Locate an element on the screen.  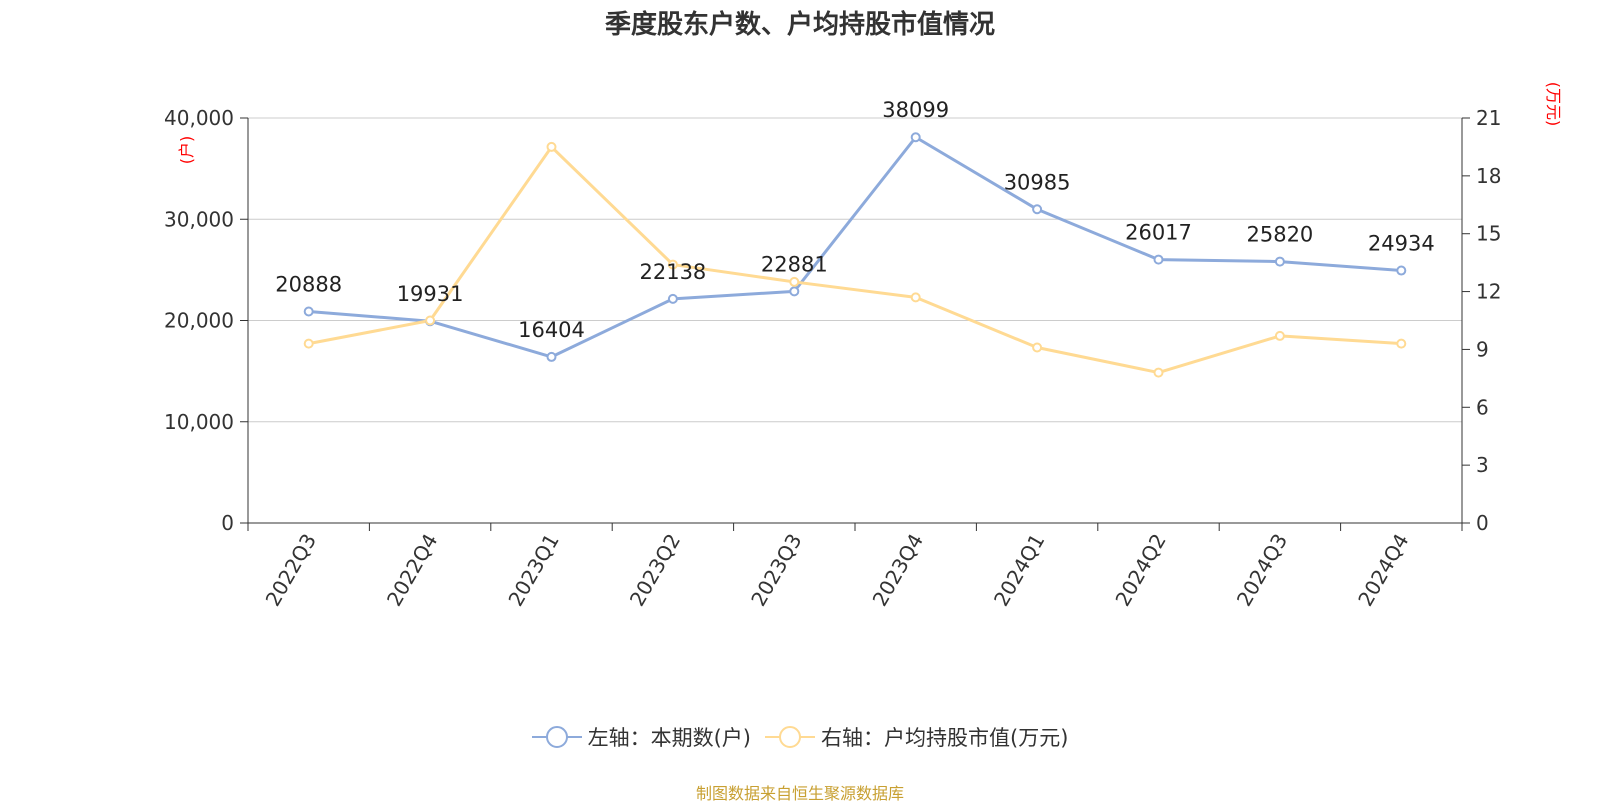
legend-item-left: 左轴：本期数(户) is located at coordinates (641, 737).